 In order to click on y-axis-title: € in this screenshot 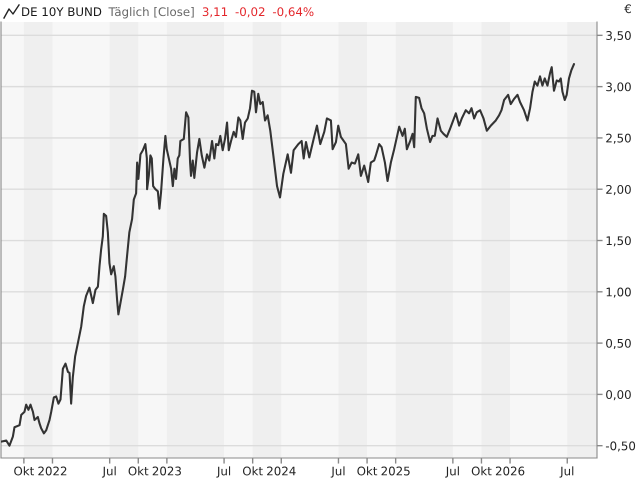, I will do `click(627, 9)`.